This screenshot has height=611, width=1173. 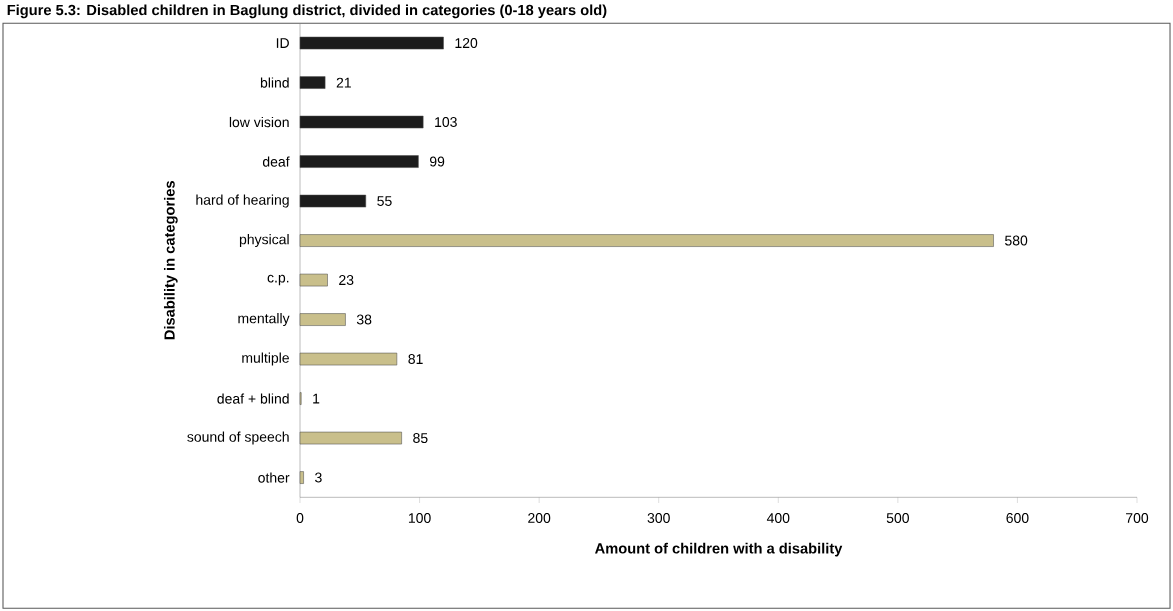 I want to click on data-label: 21, so click(x=343, y=82).